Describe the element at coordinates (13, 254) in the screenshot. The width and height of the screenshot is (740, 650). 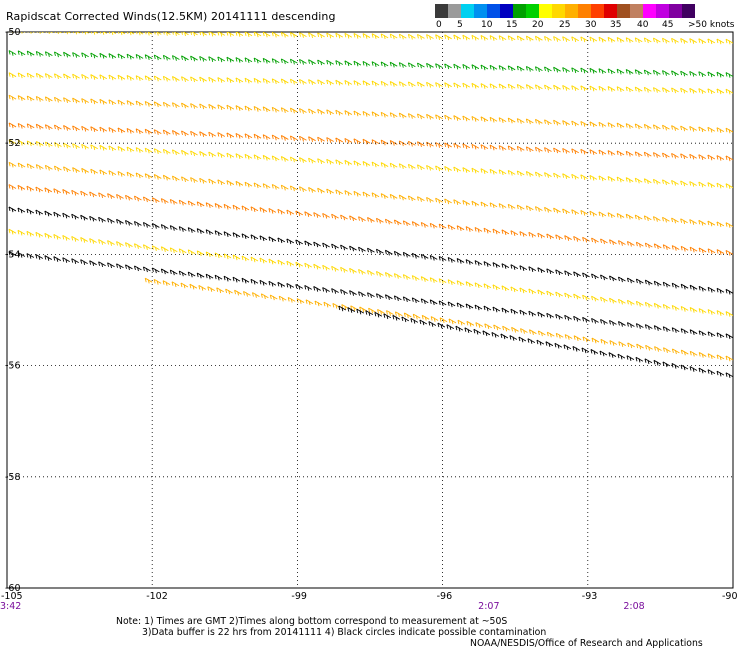
I see `latitude-label: -54` at that location.